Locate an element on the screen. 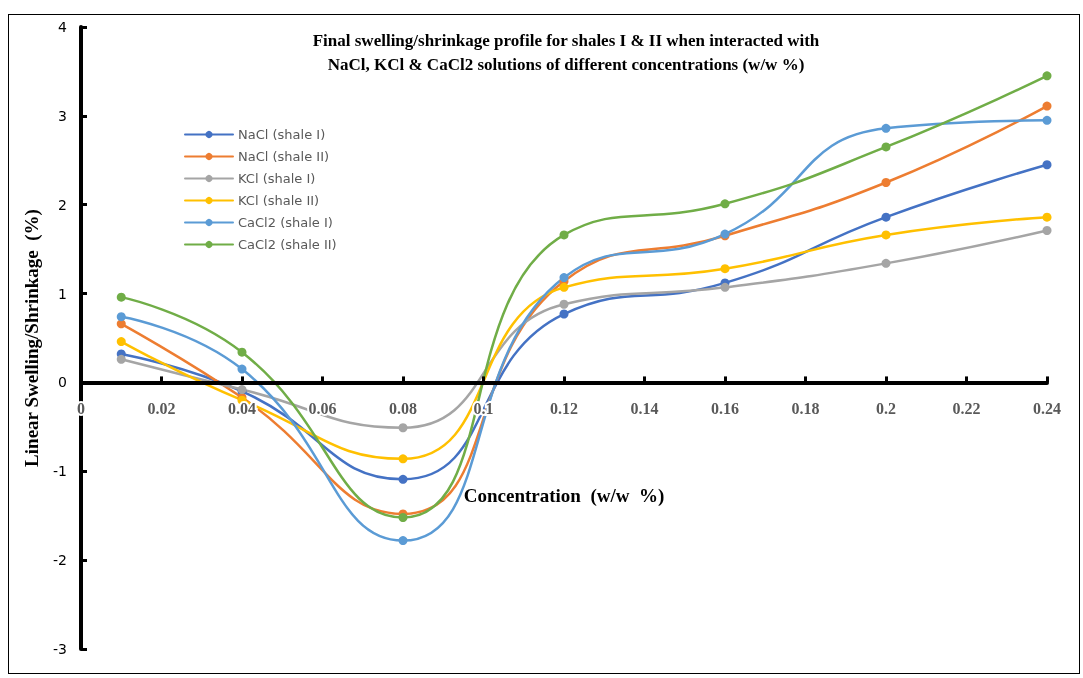 The image size is (1083, 678). y-tick-label: -2 is located at coordinates (60, 560).